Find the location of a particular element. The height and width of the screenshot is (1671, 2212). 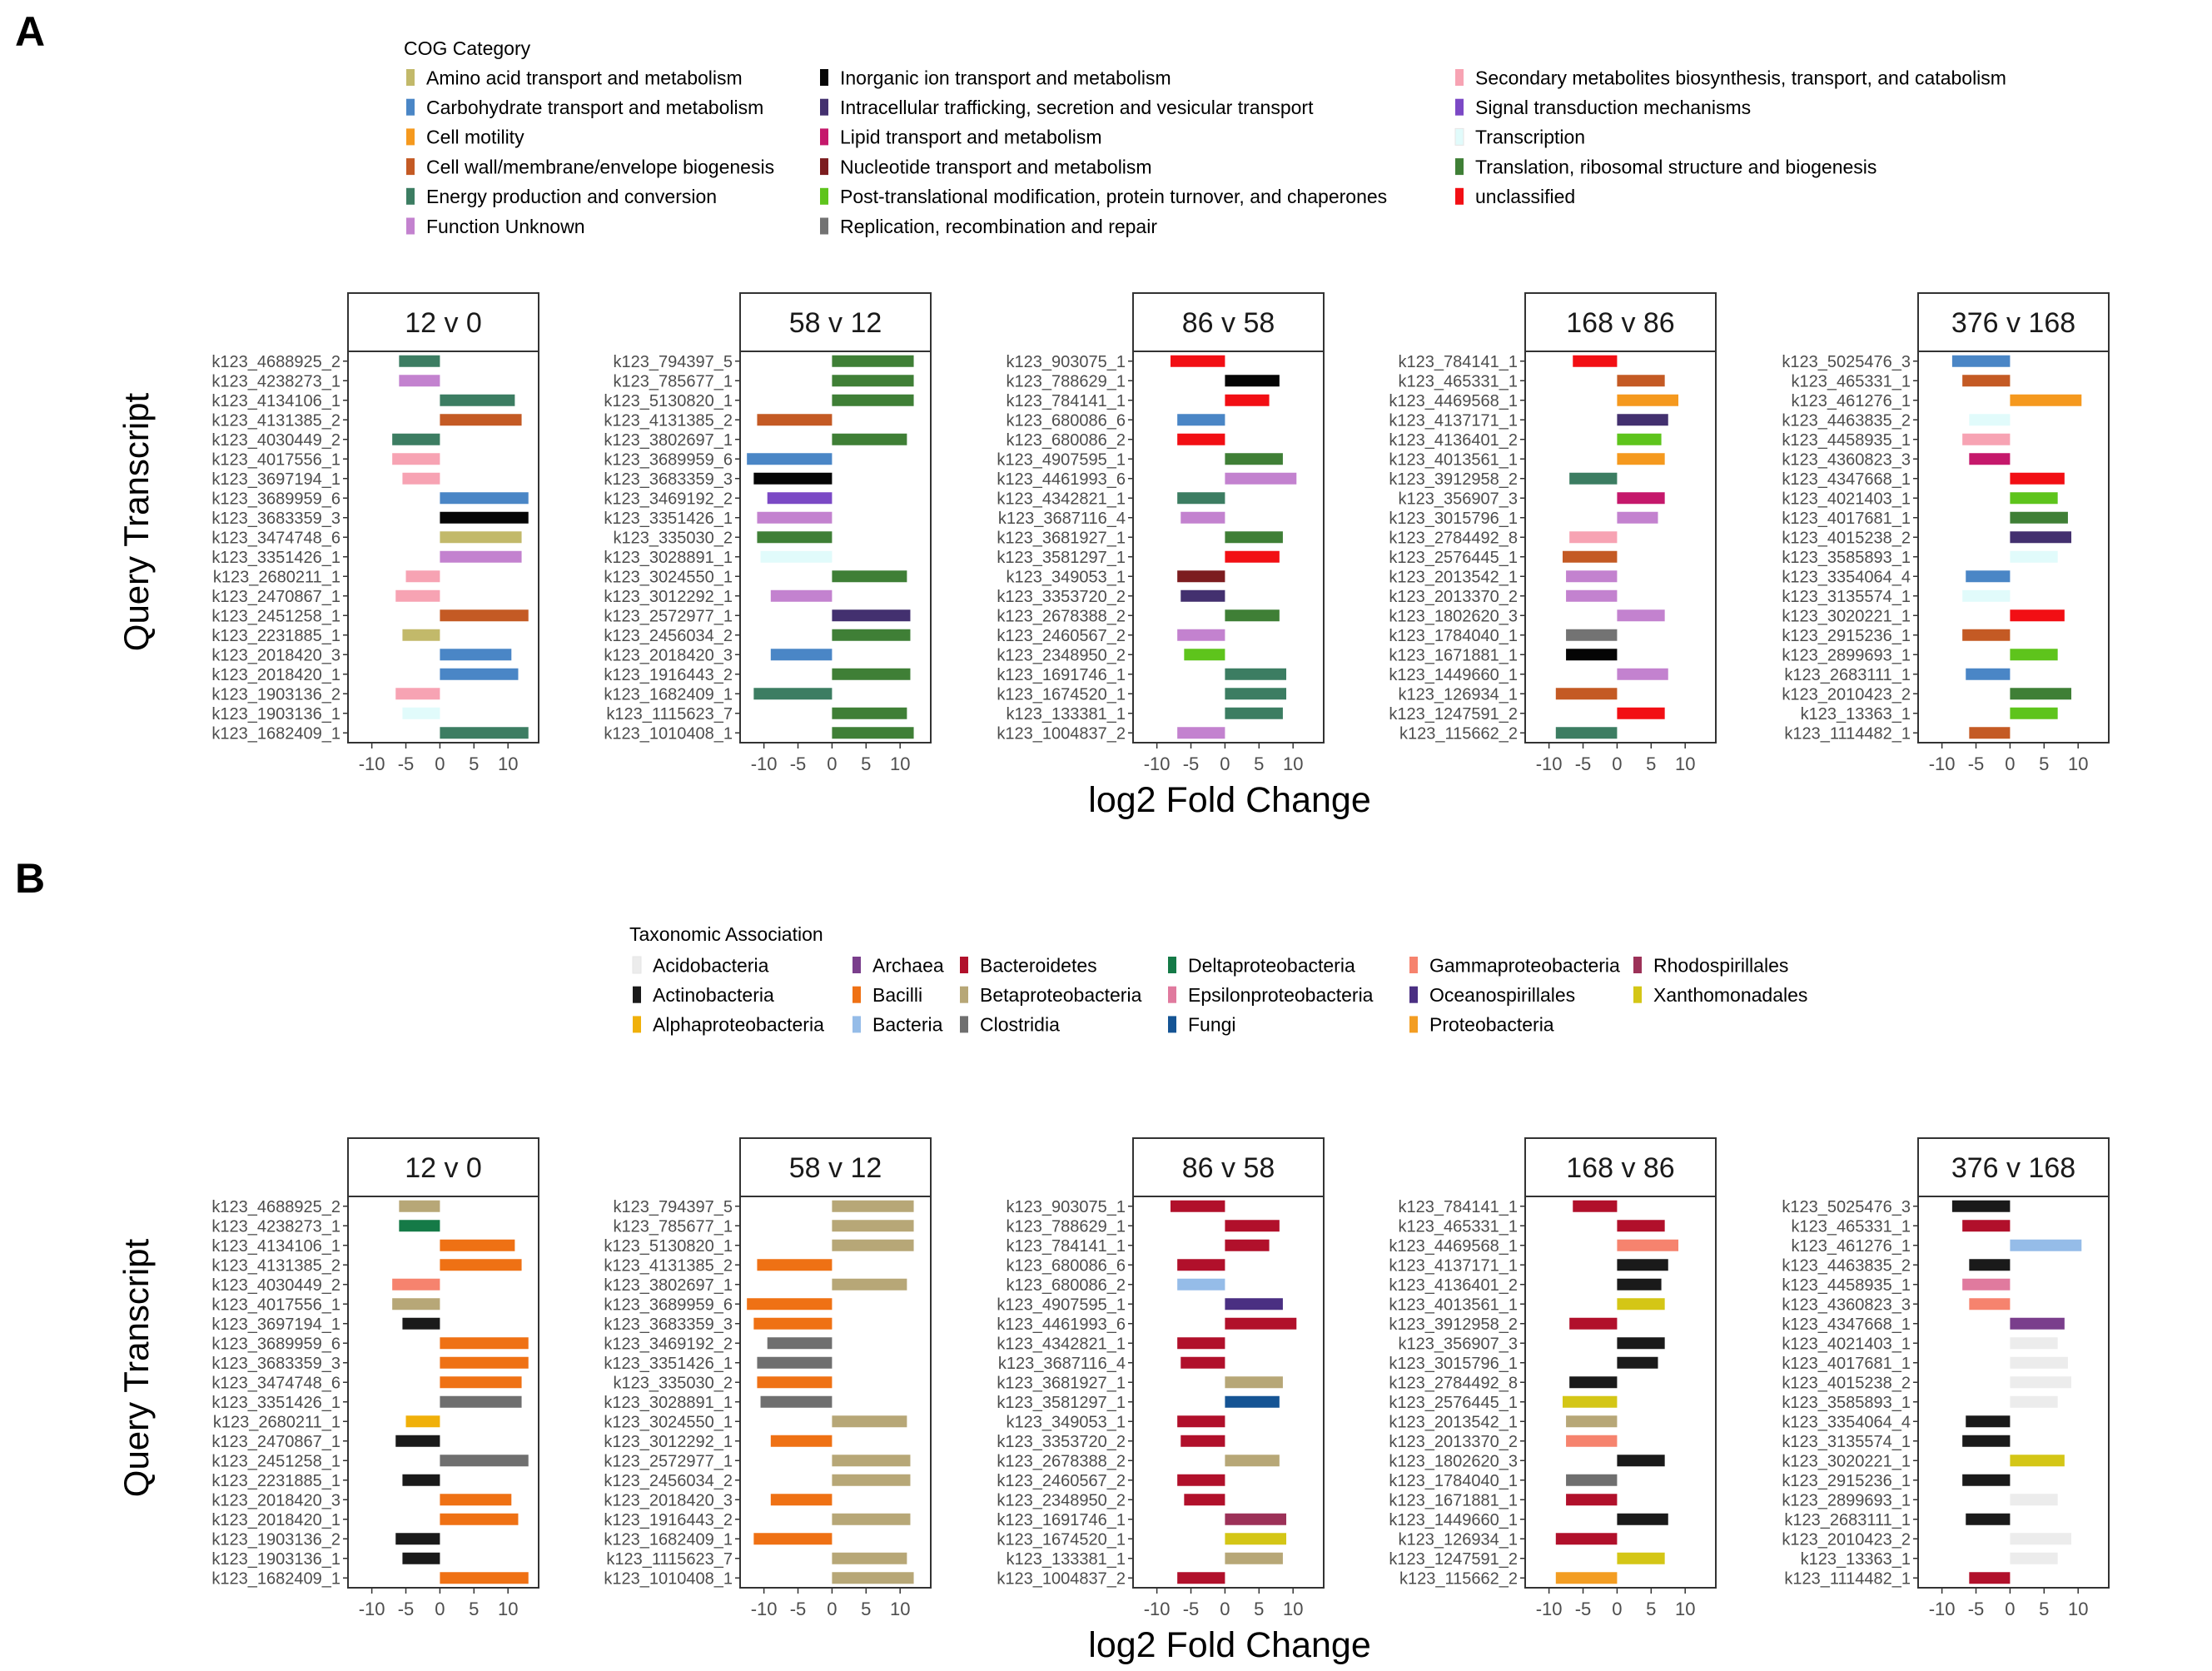

legend-item: Archaea is located at coordinates (898, 965).